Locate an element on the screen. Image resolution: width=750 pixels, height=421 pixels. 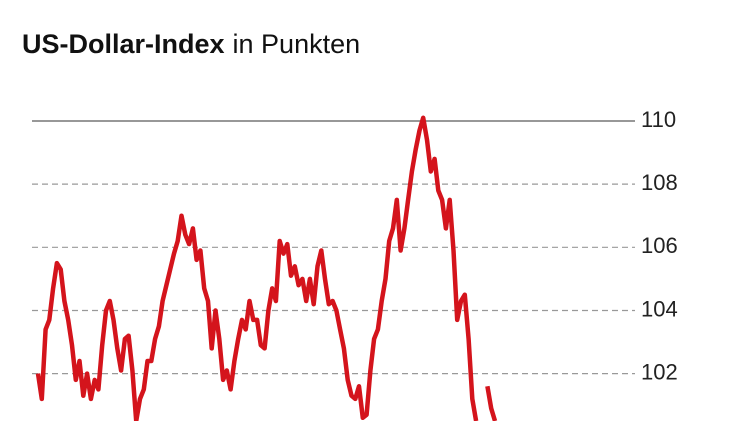
title-main: US-Dollar-Index is located at coordinates (123, 44).